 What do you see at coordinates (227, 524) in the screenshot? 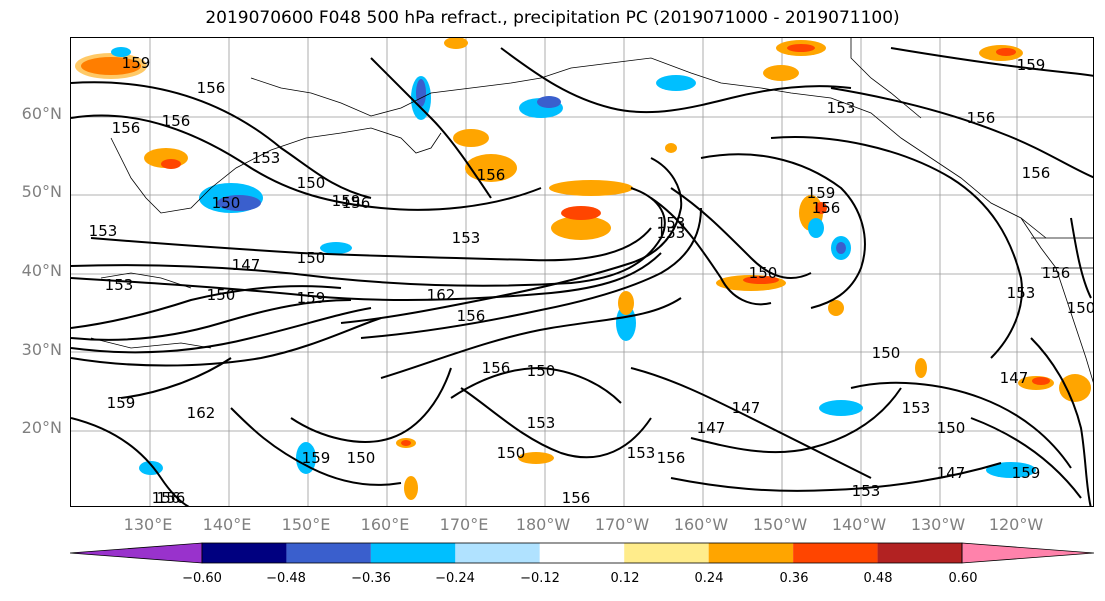
I see `lon-label: 140°E` at bounding box center [227, 524].